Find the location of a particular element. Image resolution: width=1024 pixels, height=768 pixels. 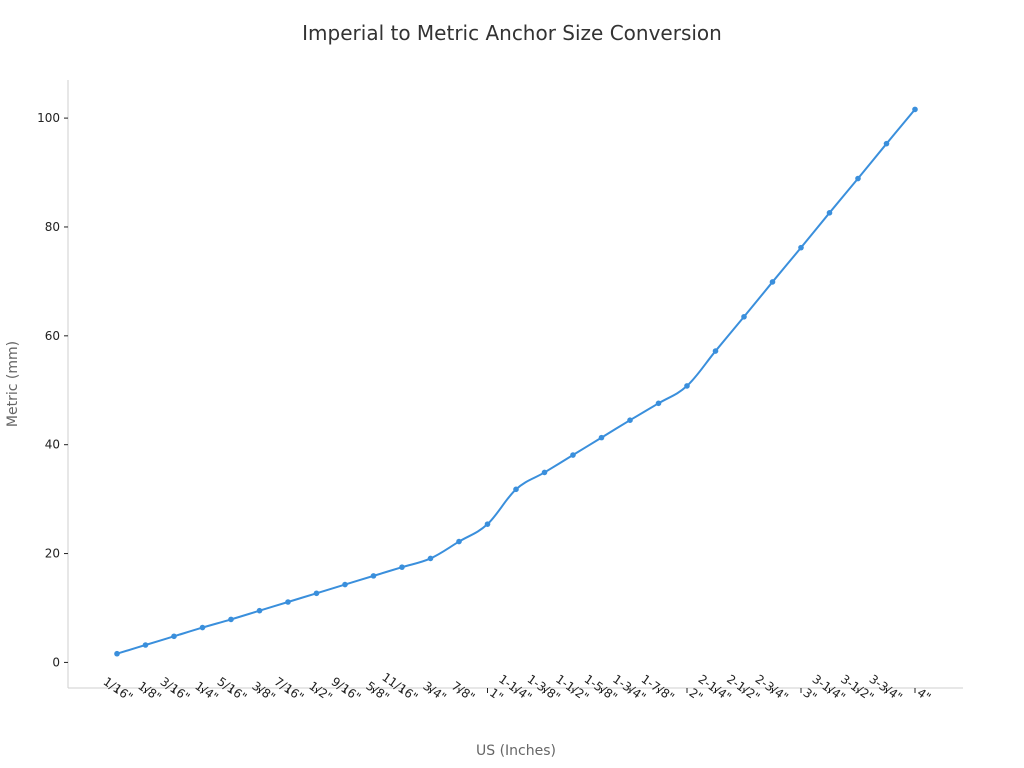

x-tick-label: 3/4" is located at coordinates (434, 692).